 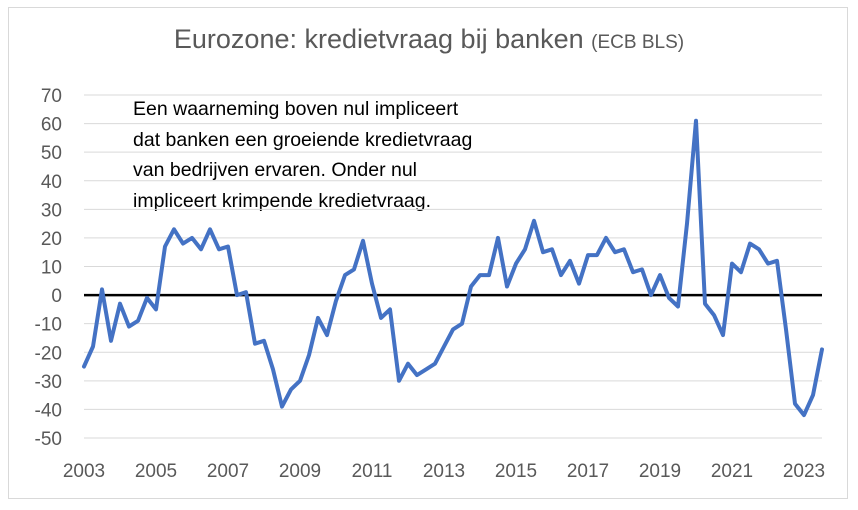 What do you see at coordinates (51, 96) in the screenshot?
I see `y-tick-label: 70` at bounding box center [51, 96].